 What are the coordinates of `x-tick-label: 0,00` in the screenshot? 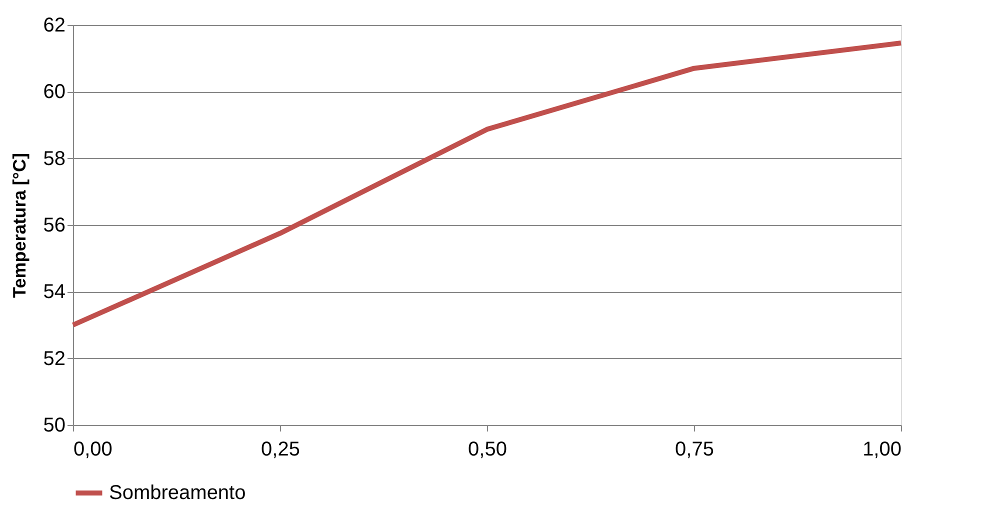 It's located at (93, 449).